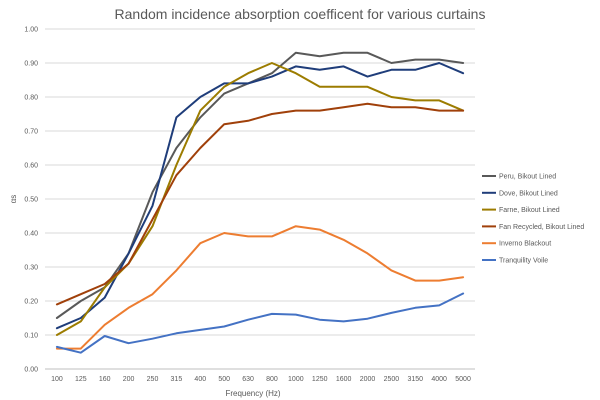 The image size is (600, 400). I want to click on y-tick-label: 0.20, so click(31, 302).